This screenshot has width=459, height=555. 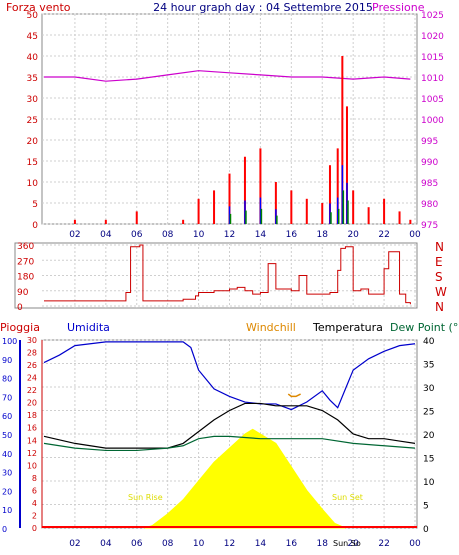 I want to click on tick-label-humidity: 80, so click(x=7, y=379).